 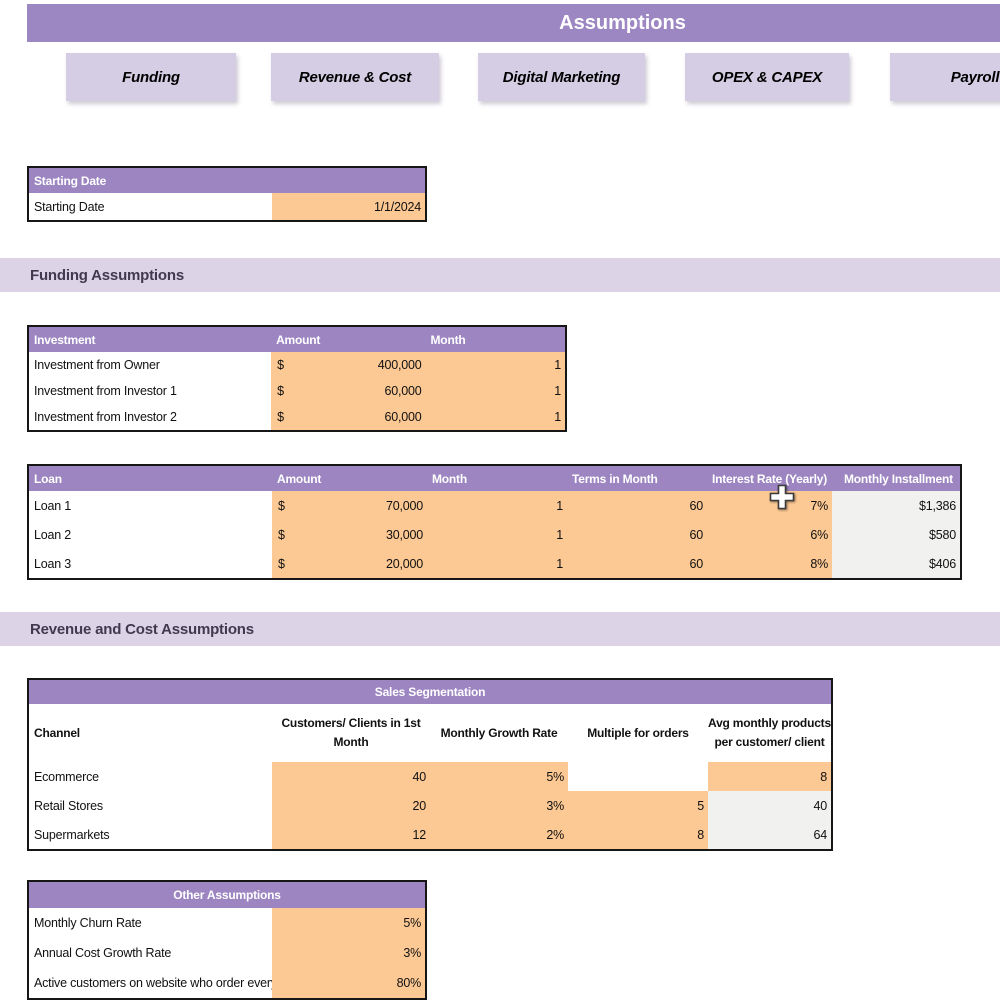 What do you see at coordinates (351, 805) in the screenshot?
I see `customers-cell: 20` at bounding box center [351, 805].